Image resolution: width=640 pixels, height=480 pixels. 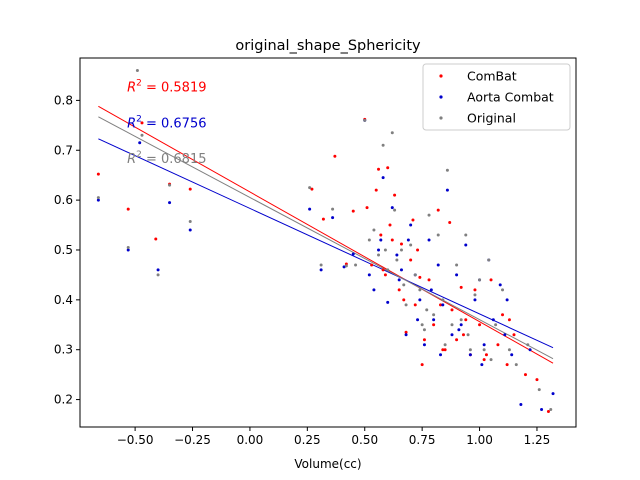 What do you see at coordinates (250, 440) in the screenshot?
I see `x-tick-label: 0.00` at bounding box center [250, 440].